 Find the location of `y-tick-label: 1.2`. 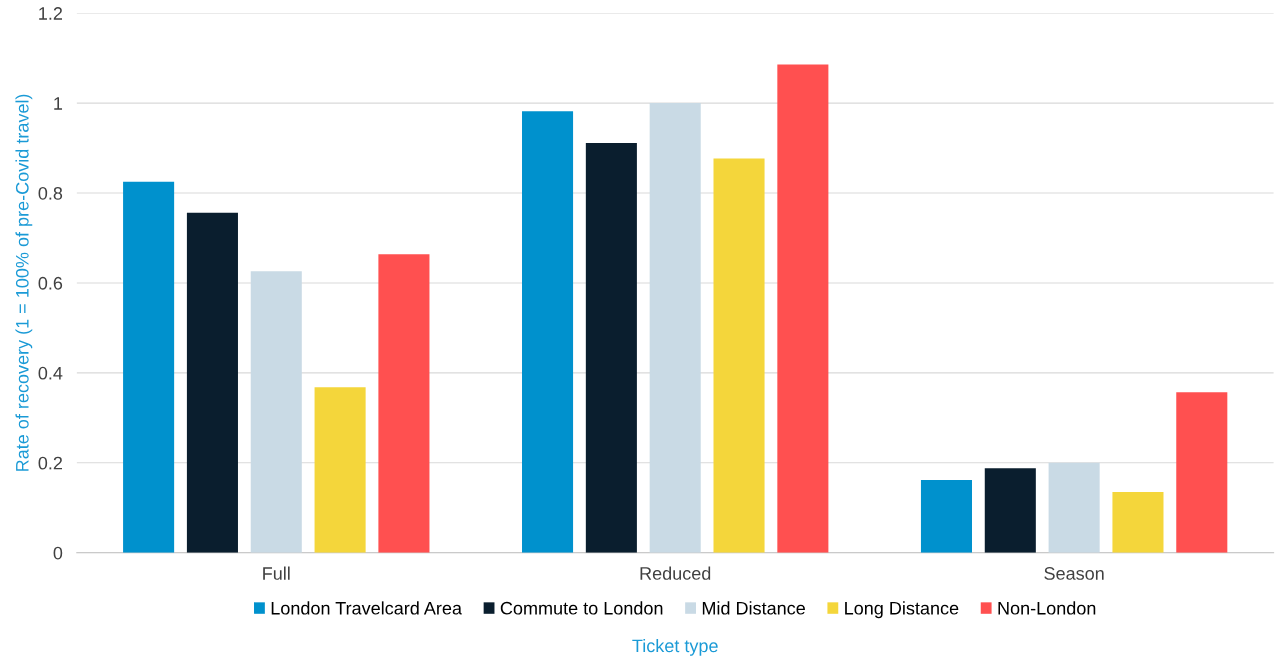

y-tick-label: 1.2 is located at coordinates (51, 13).